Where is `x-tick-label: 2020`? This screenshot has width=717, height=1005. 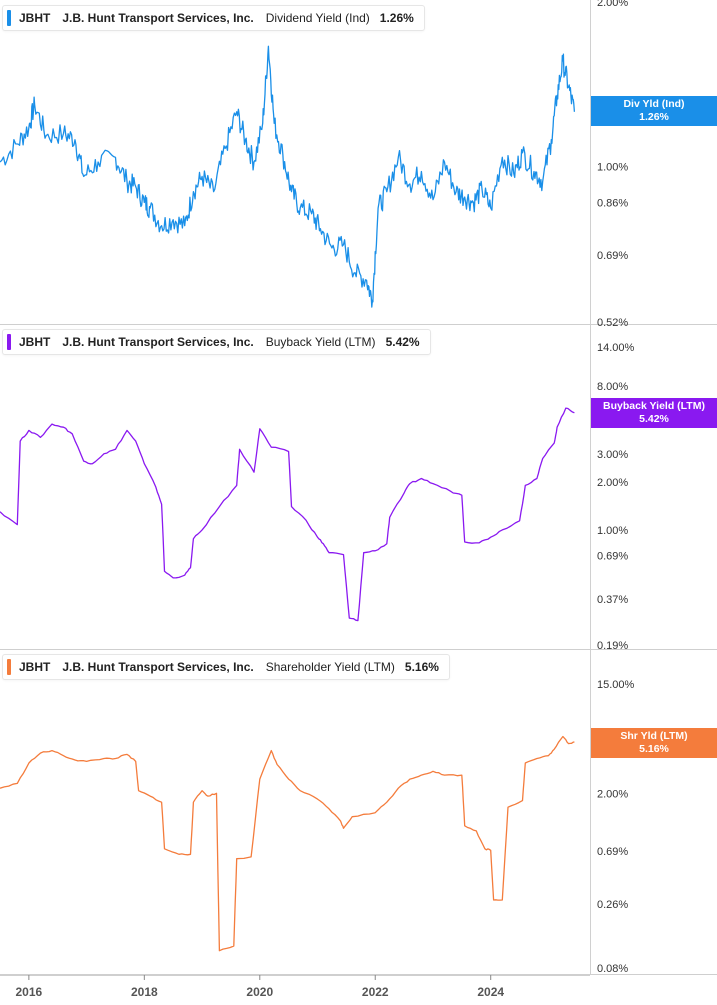 x-tick-label: 2020 is located at coordinates (259, 992).